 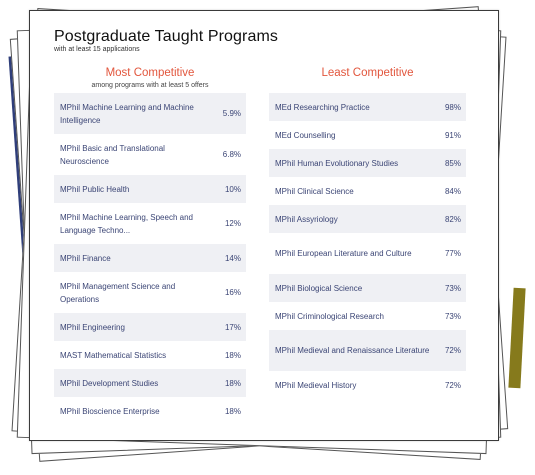 I want to click on list-item: MPhil Clinical Science 84%, so click(x=367, y=191).